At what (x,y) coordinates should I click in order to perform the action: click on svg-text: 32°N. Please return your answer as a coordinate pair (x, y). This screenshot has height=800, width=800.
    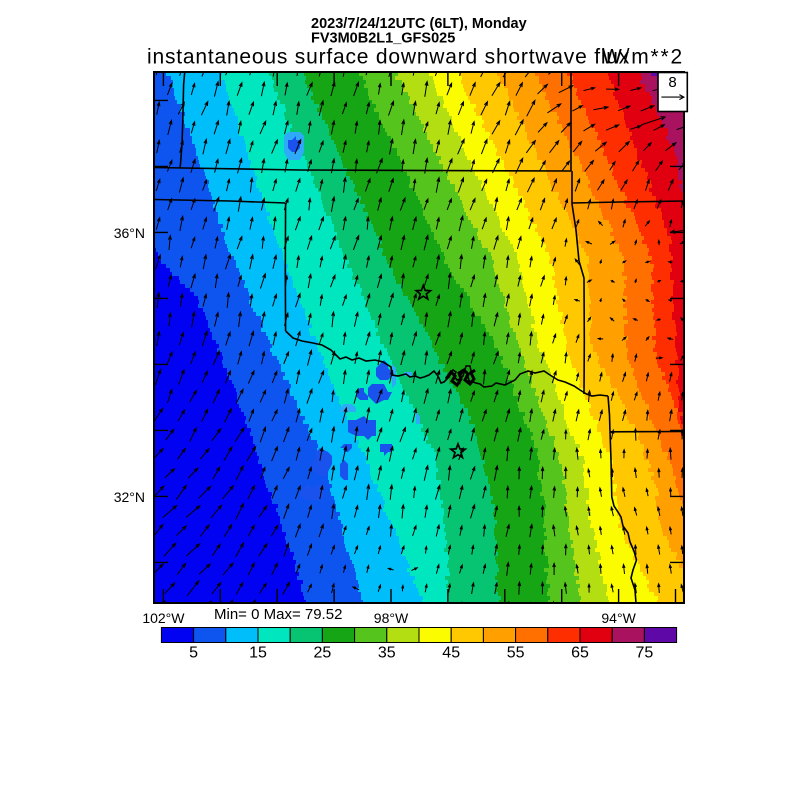
    Looking at the image, I should click on (129, 497).